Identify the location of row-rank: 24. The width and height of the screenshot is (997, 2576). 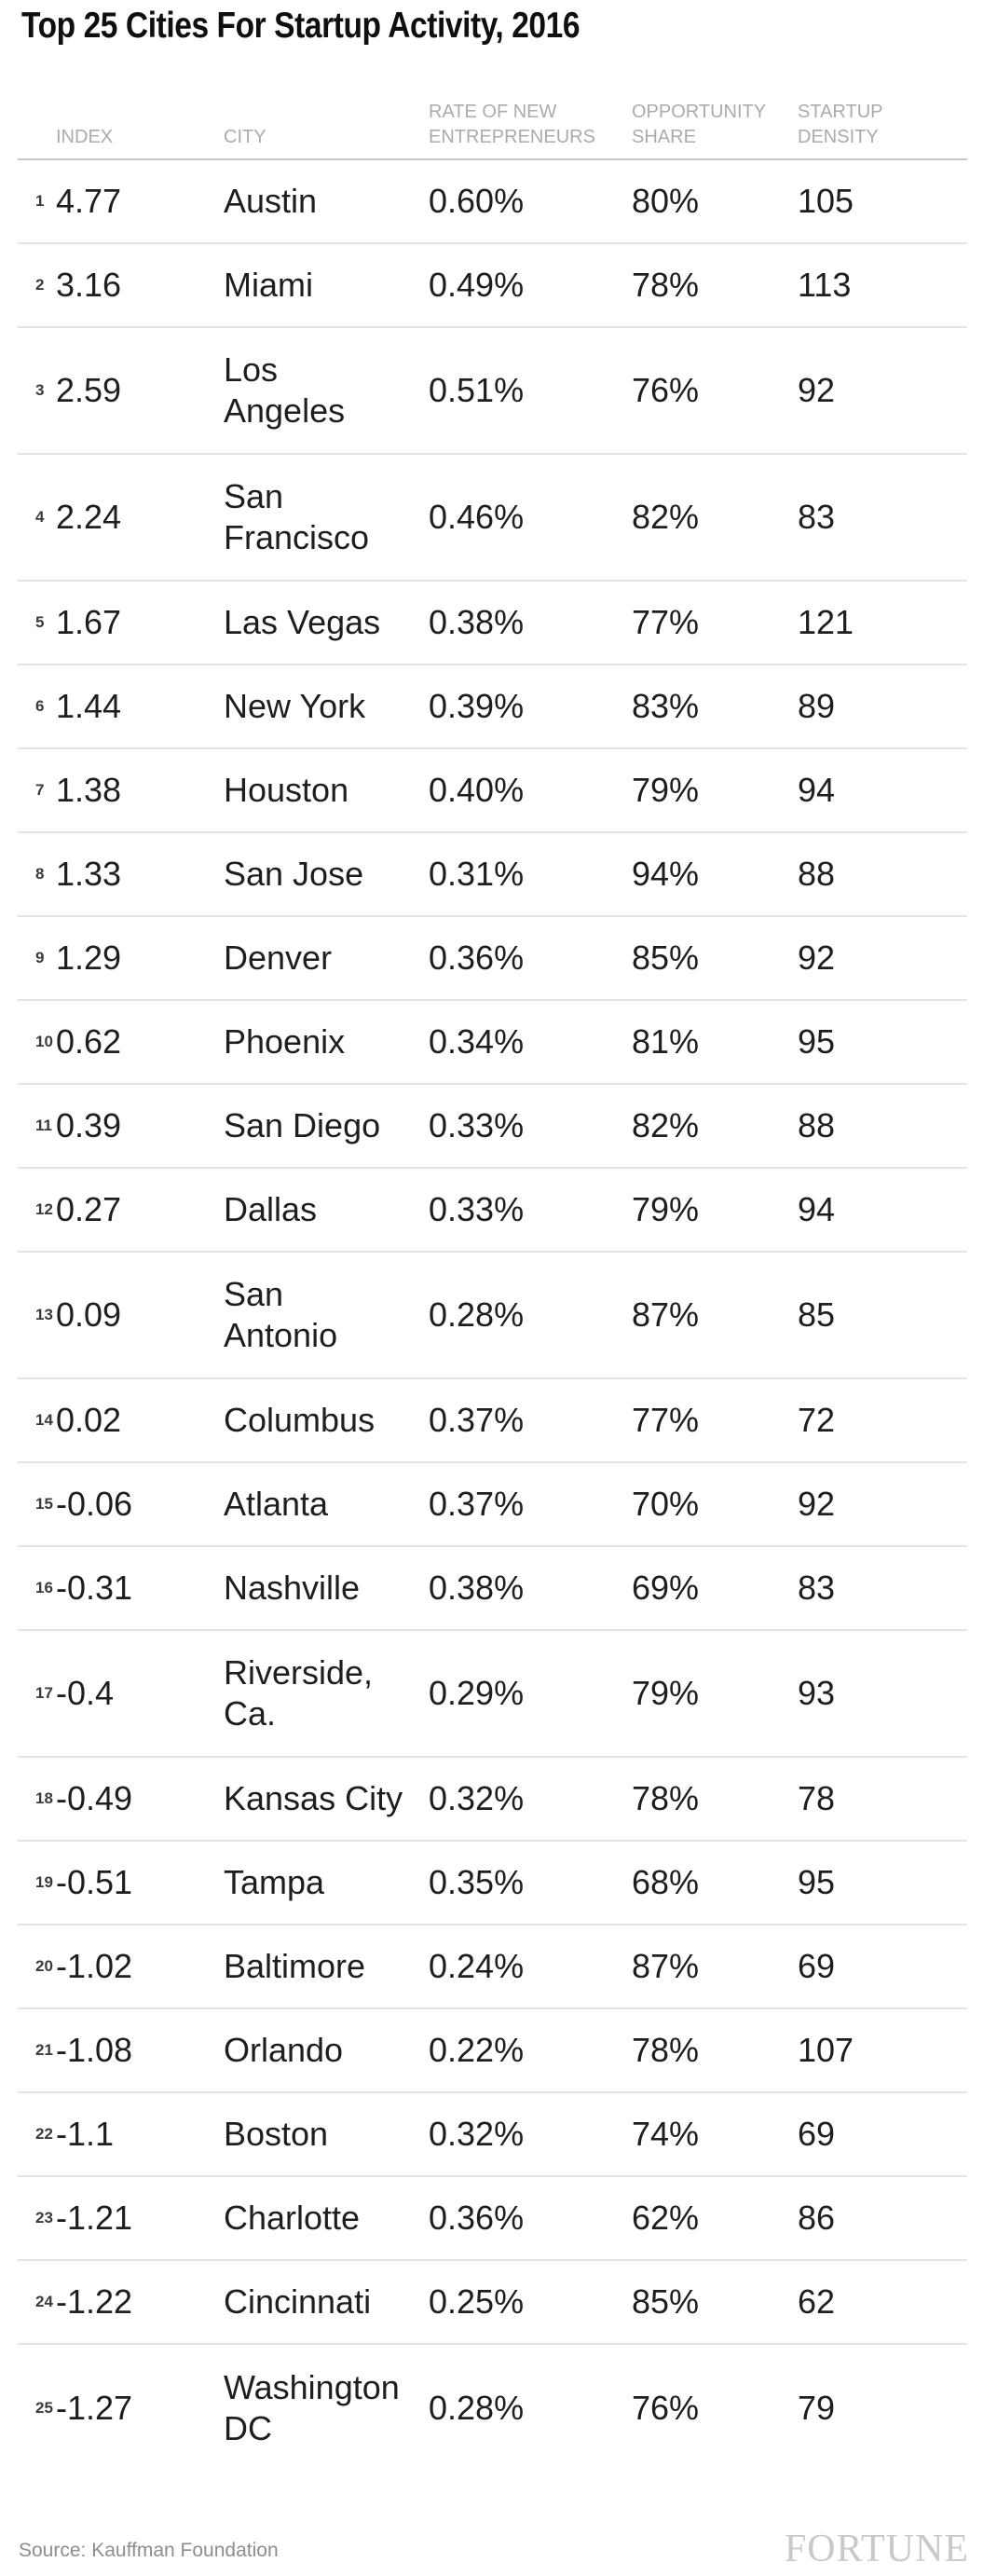
(44, 2301).